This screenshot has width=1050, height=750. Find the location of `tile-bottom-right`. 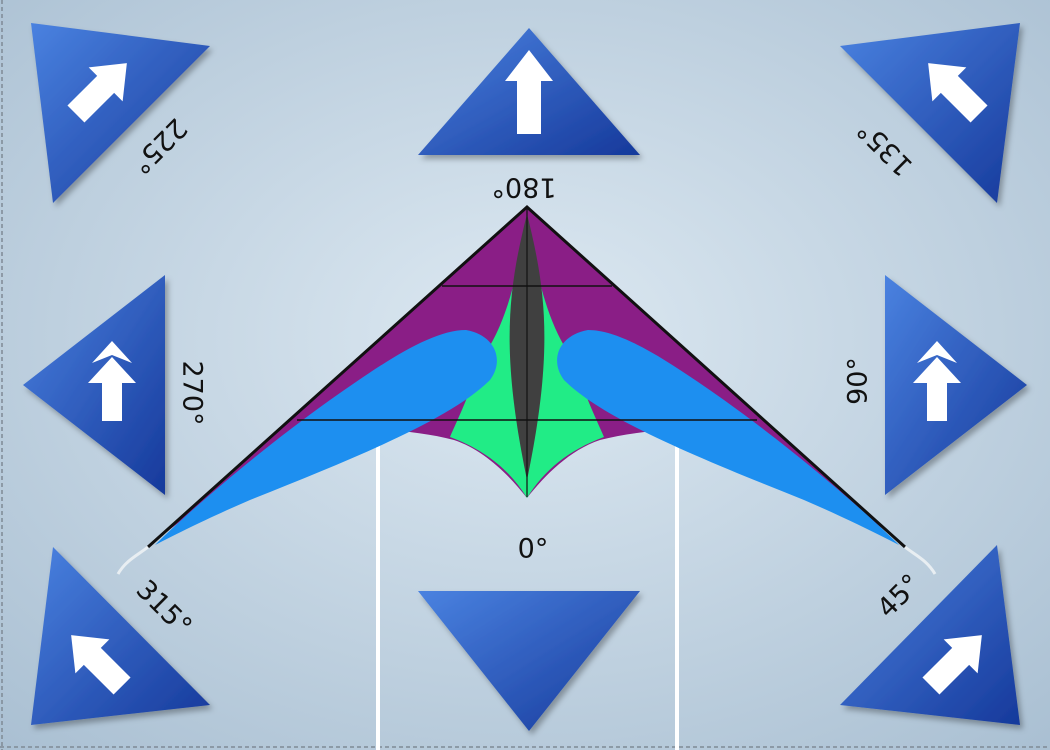

tile-bottom-right is located at coordinates (930, 635).